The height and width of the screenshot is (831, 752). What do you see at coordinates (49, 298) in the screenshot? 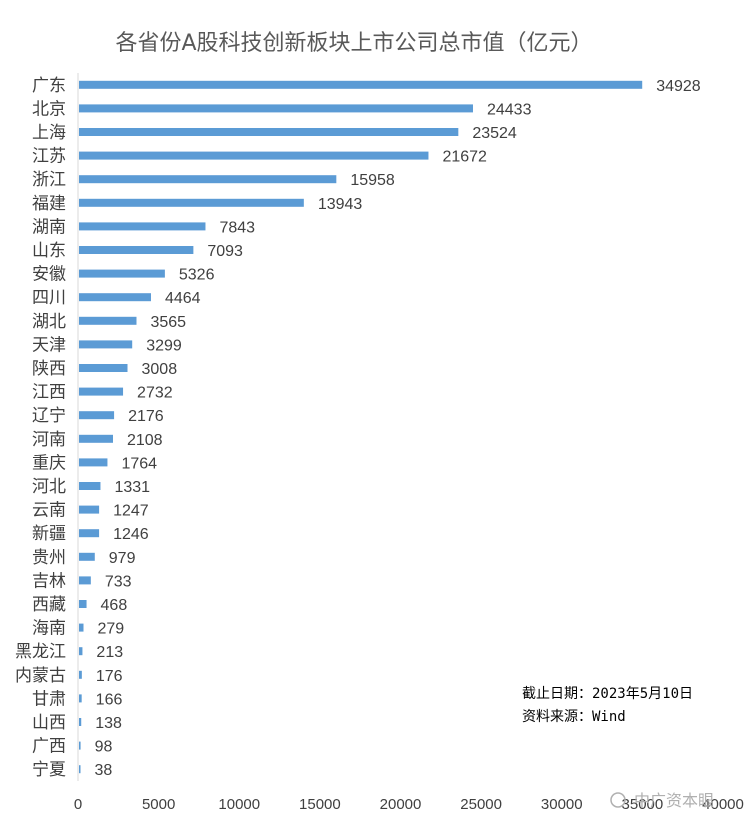
I see `category-label: 四川` at bounding box center [49, 298].